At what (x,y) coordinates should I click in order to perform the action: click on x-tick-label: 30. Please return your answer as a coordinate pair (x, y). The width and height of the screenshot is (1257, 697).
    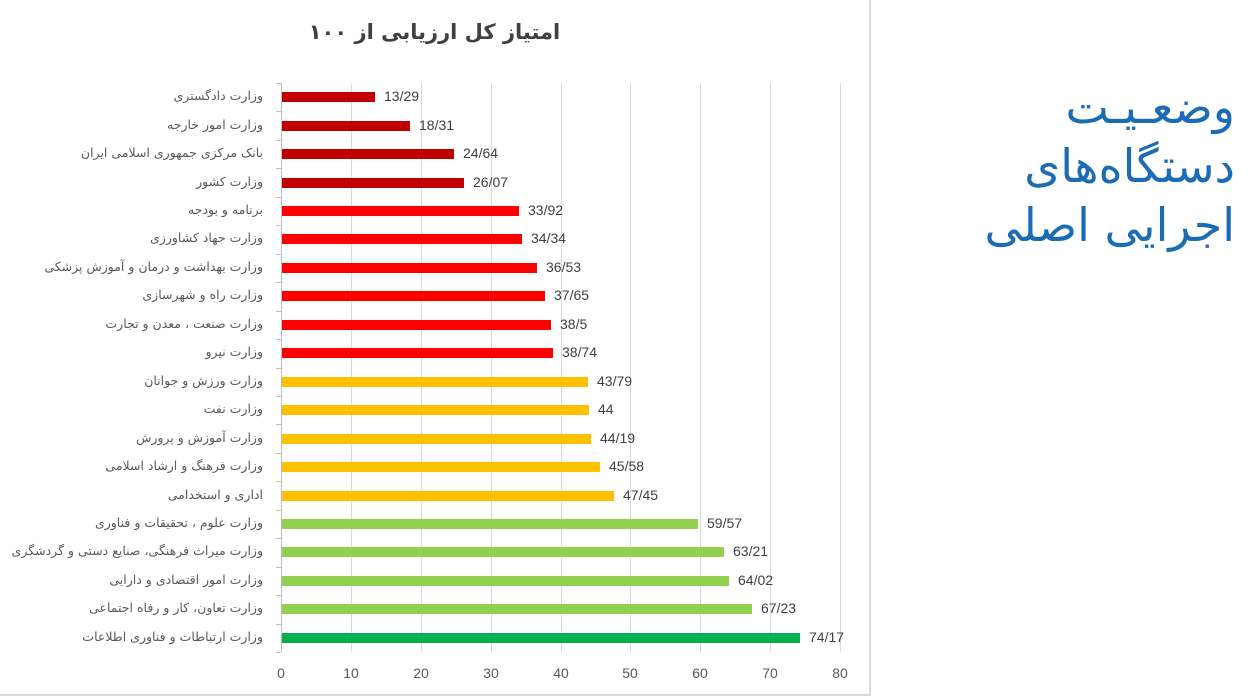
    Looking at the image, I should click on (491, 673).